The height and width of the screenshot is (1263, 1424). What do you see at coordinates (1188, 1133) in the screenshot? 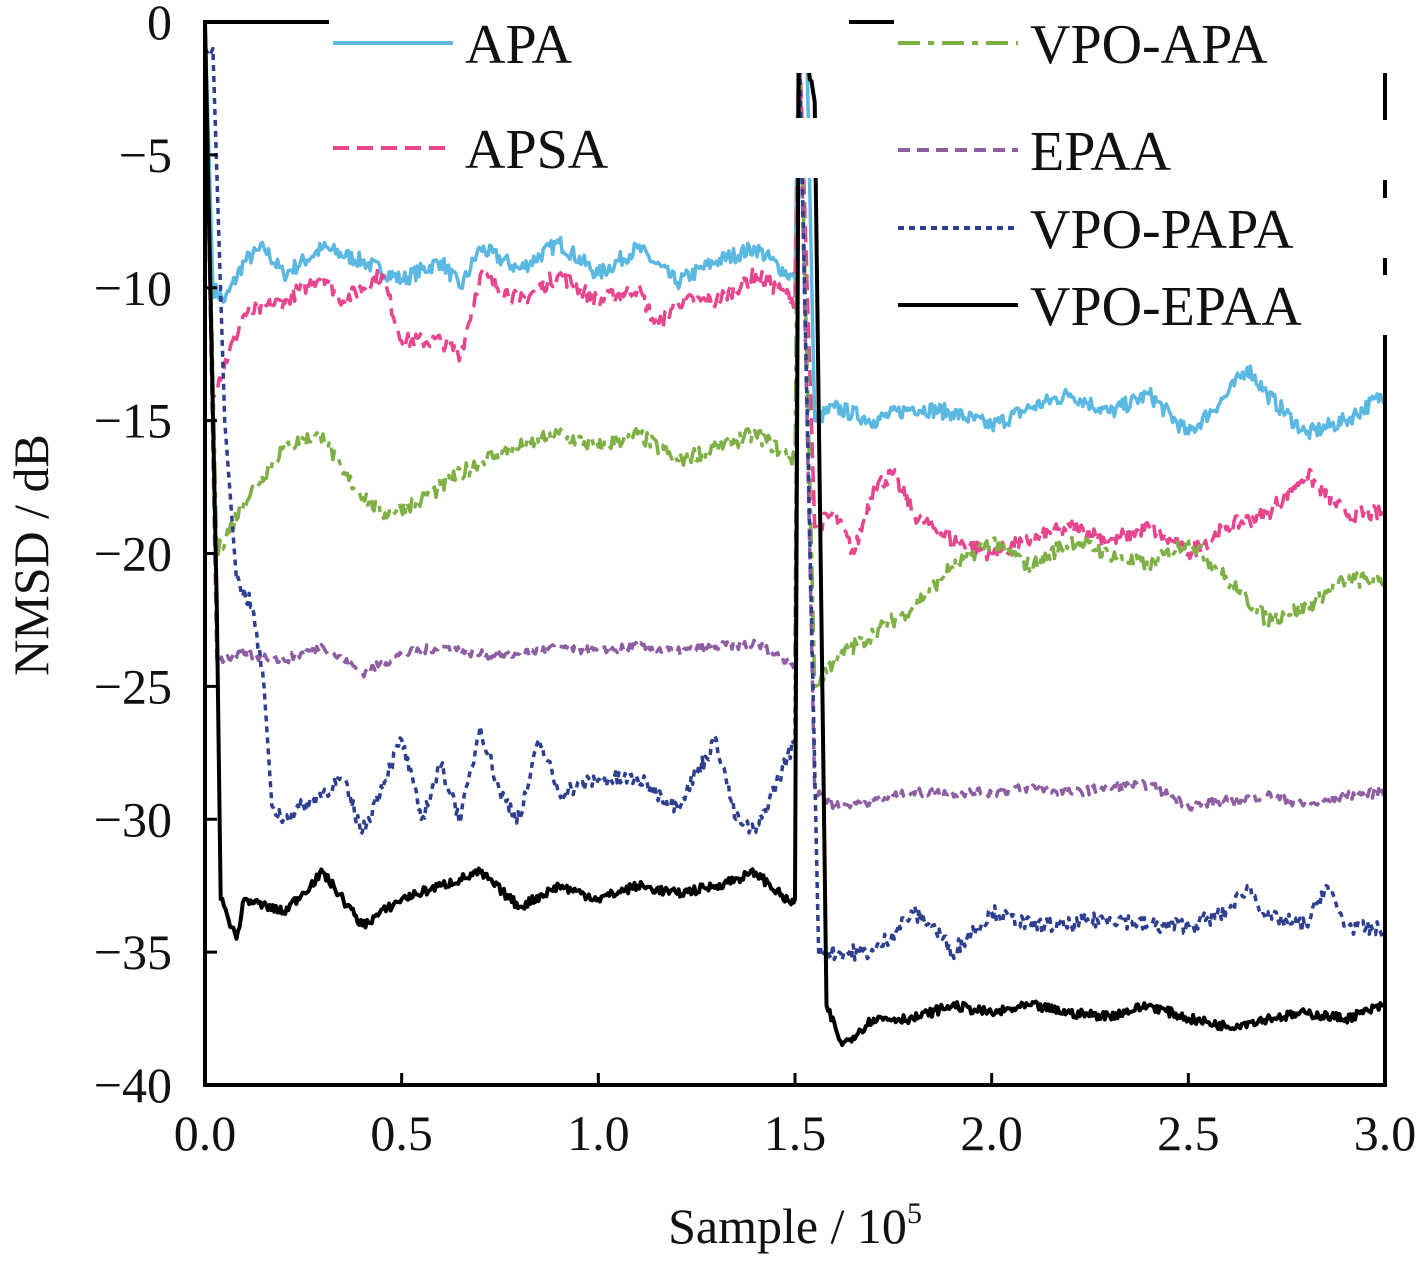
I see `x-tick-label: 2.5` at bounding box center [1188, 1133].